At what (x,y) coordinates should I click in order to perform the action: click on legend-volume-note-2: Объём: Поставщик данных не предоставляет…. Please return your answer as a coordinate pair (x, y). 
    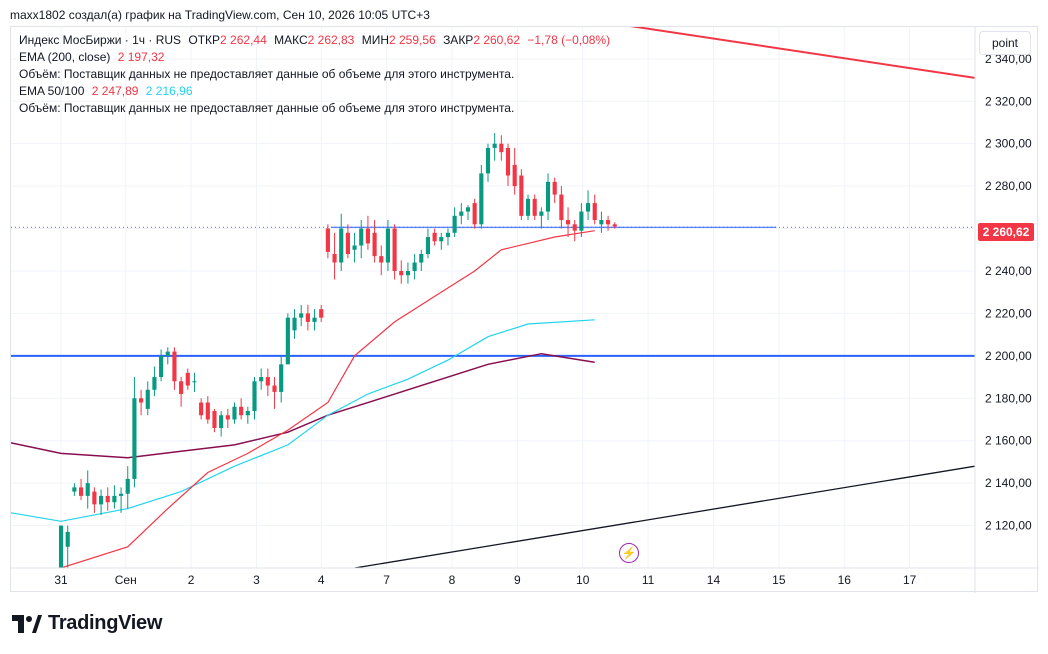
    Looking at the image, I should click on (267, 108).